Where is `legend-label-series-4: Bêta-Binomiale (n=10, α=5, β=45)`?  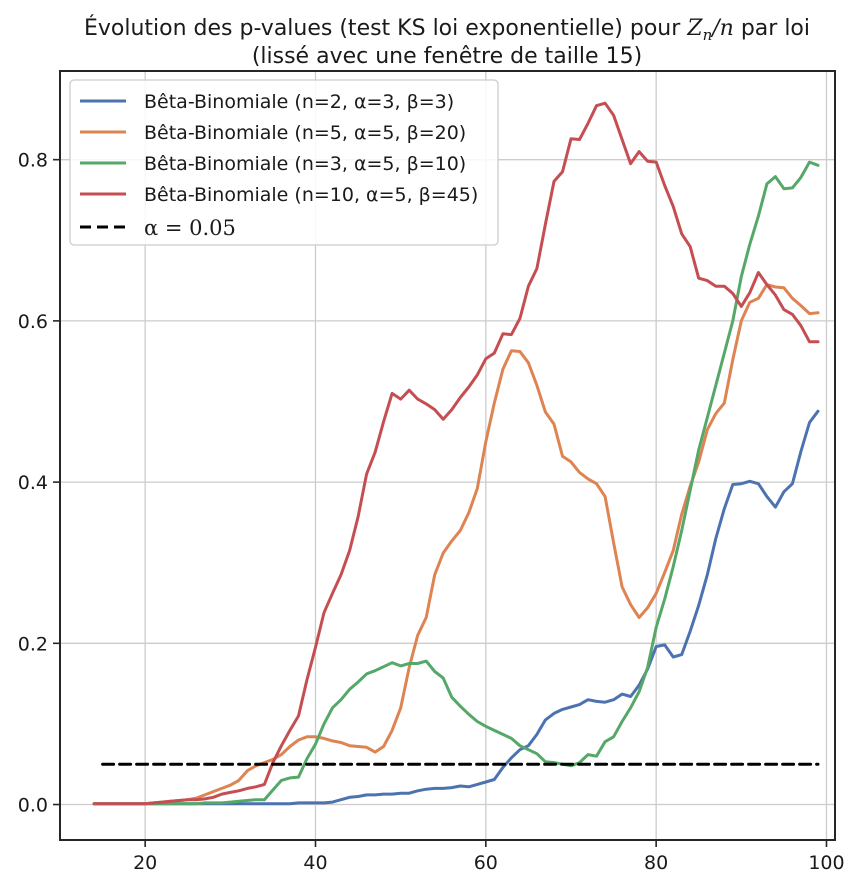
legend-label-series-4: Bêta-Binomiale (n=10, α=5, β=45) is located at coordinates (311, 195).